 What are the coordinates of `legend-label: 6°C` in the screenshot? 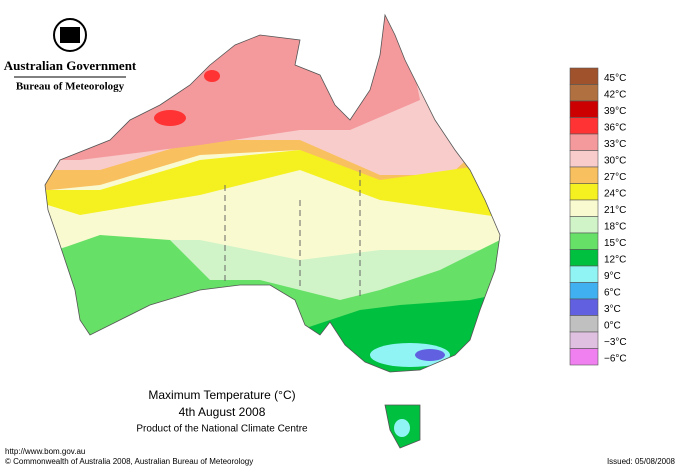 It's located at (612, 292).